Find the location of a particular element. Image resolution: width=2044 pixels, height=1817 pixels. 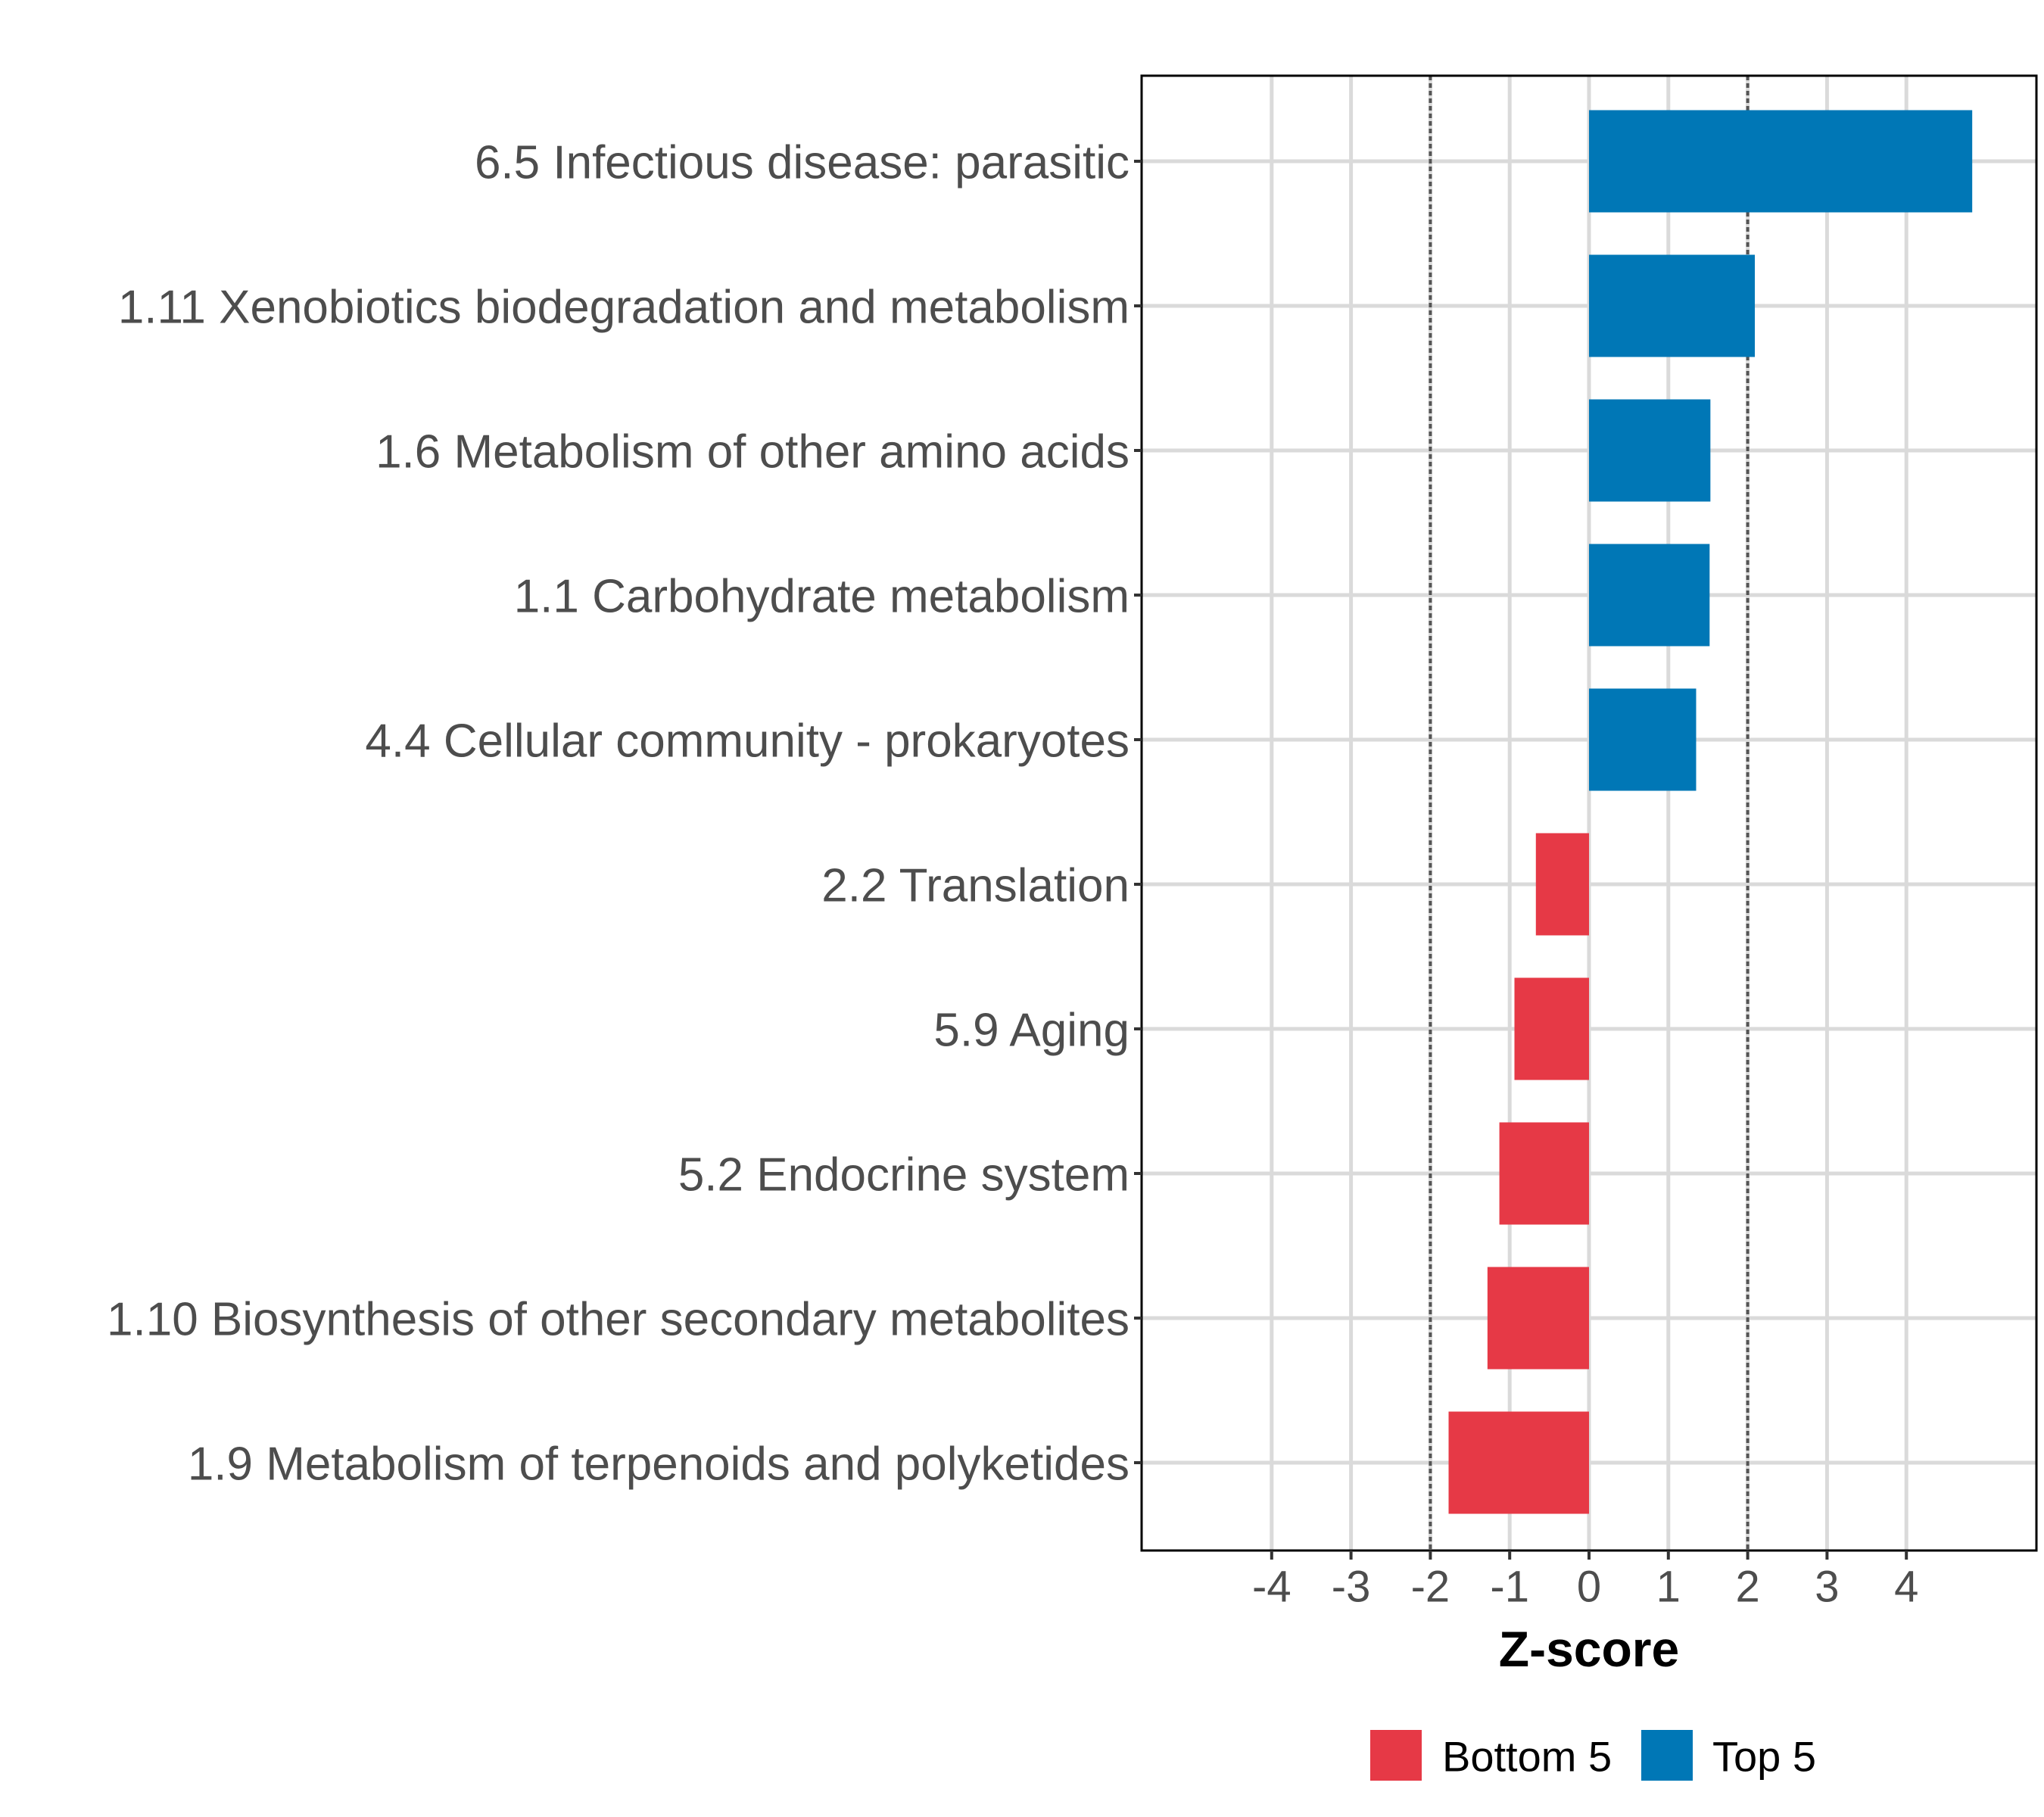

y-tick-label: 5.2 Endocrine system is located at coordinates (903, 1175).